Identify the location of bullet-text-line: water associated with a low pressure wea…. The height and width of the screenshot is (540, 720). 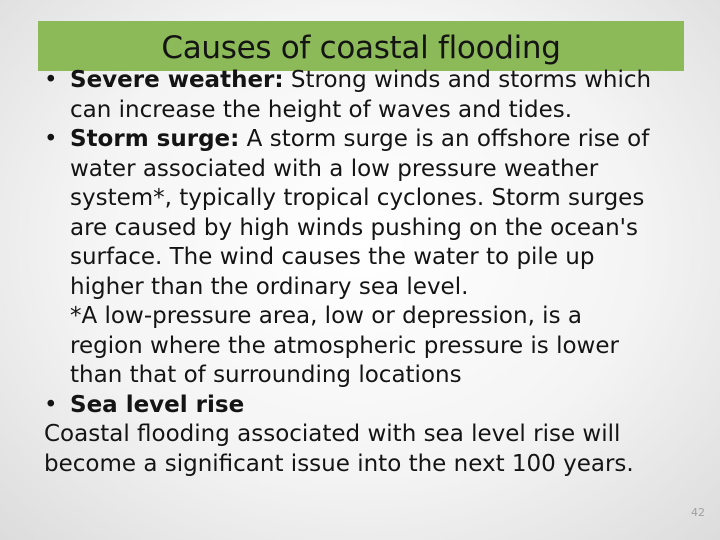
(334, 168).